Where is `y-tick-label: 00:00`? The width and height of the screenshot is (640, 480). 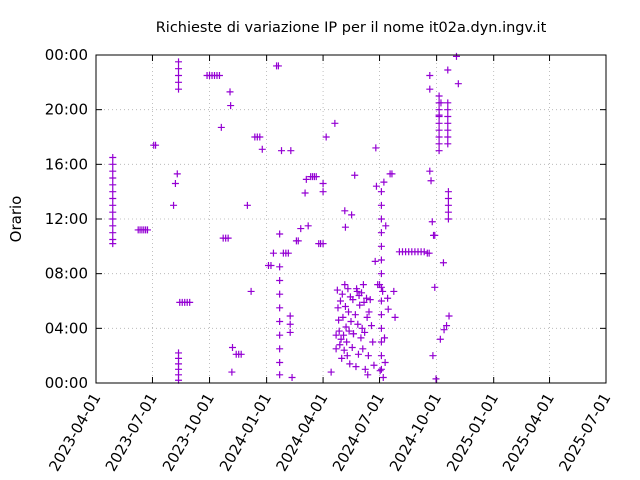
y-tick-label: 00:00 is located at coordinates (66, 55).